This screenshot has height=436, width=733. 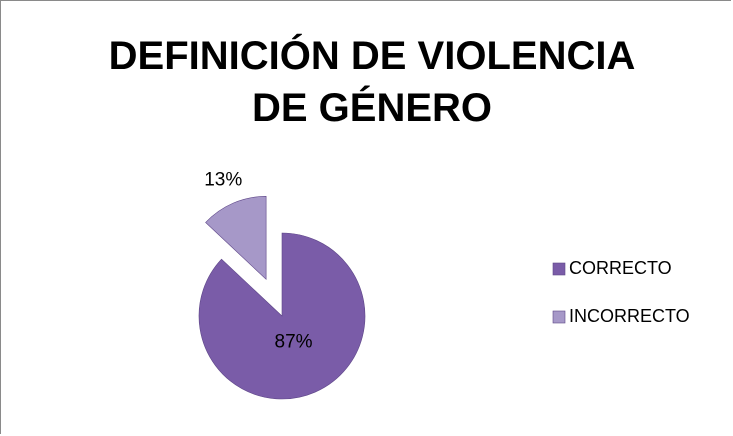 I want to click on data-label: 13%, so click(x=223, y=179).